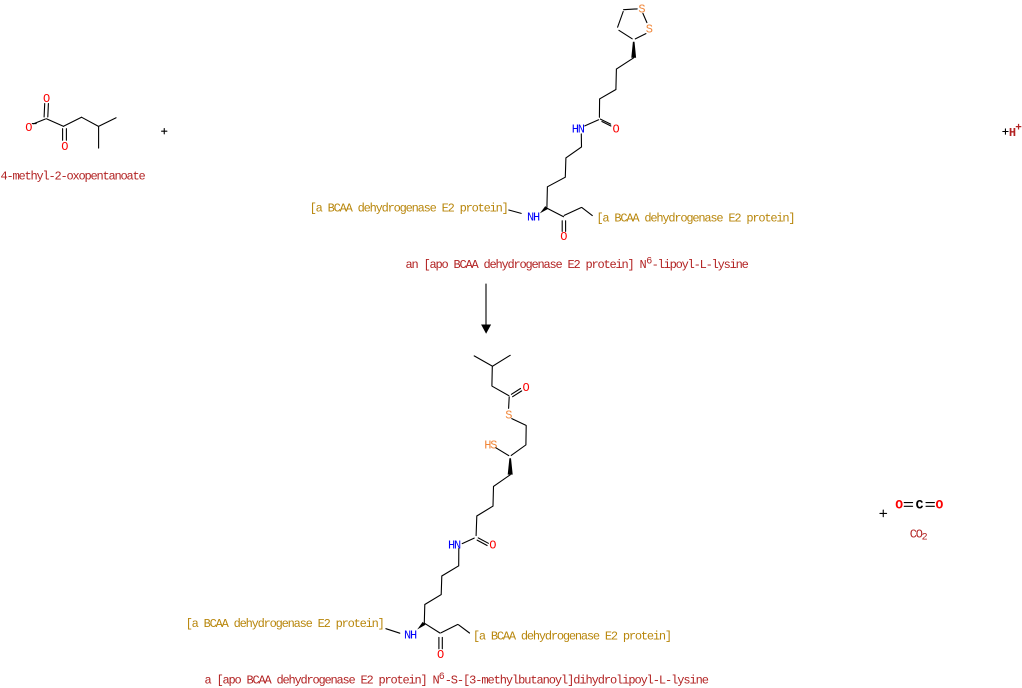  I want to click on svg-text: CO, so click(916, 535).